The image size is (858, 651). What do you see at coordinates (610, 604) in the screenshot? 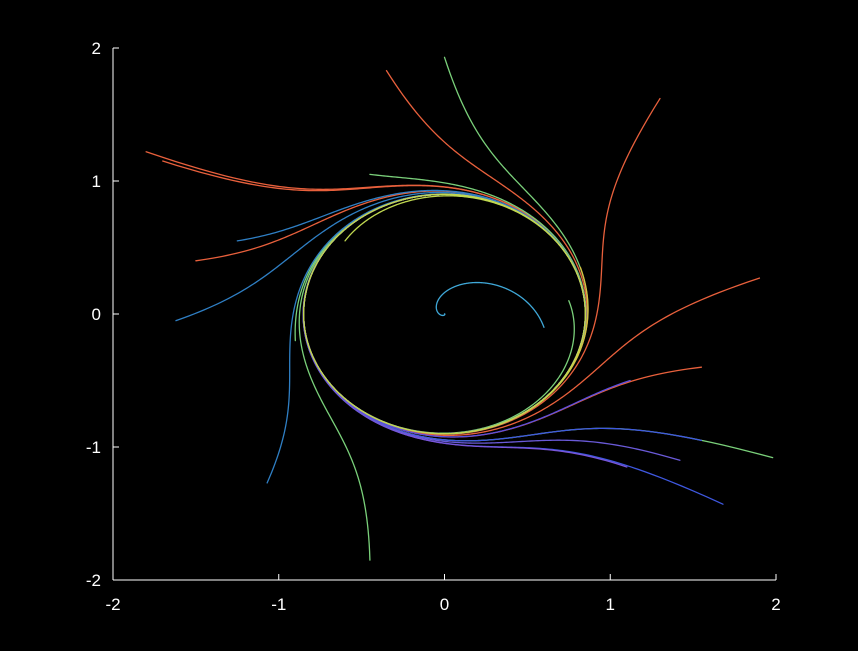
I see `x-tick-label: 1` at bounding box center [610, 604].